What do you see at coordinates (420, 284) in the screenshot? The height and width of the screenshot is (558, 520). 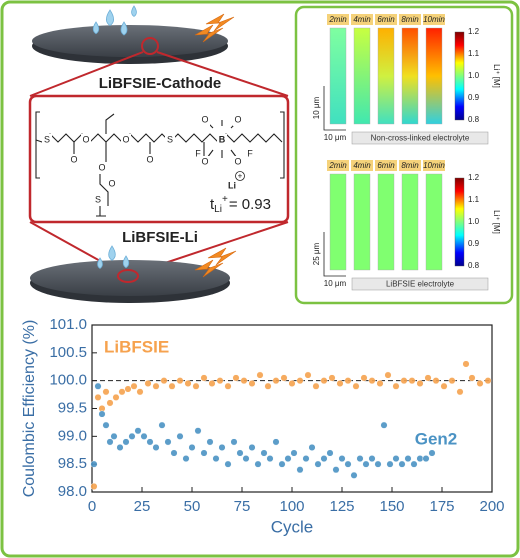 I see `panel-caption: LiBFSIE electrolyte` at bounding box center [420, 284].